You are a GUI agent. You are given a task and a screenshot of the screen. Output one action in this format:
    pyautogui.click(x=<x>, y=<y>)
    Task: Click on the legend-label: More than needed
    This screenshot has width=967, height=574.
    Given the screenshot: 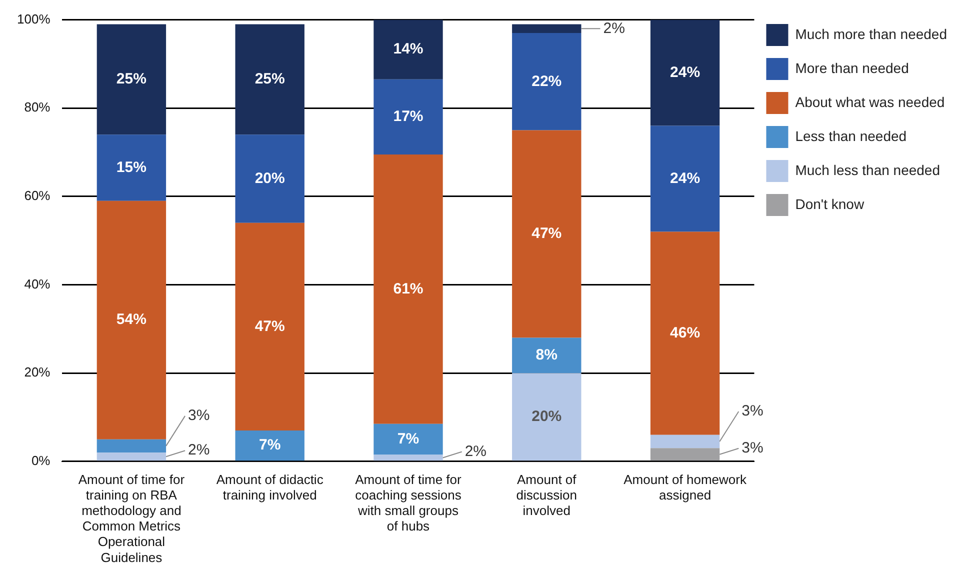 What is the action you would take?
    pyautogui.click(x=852, y=68)
    